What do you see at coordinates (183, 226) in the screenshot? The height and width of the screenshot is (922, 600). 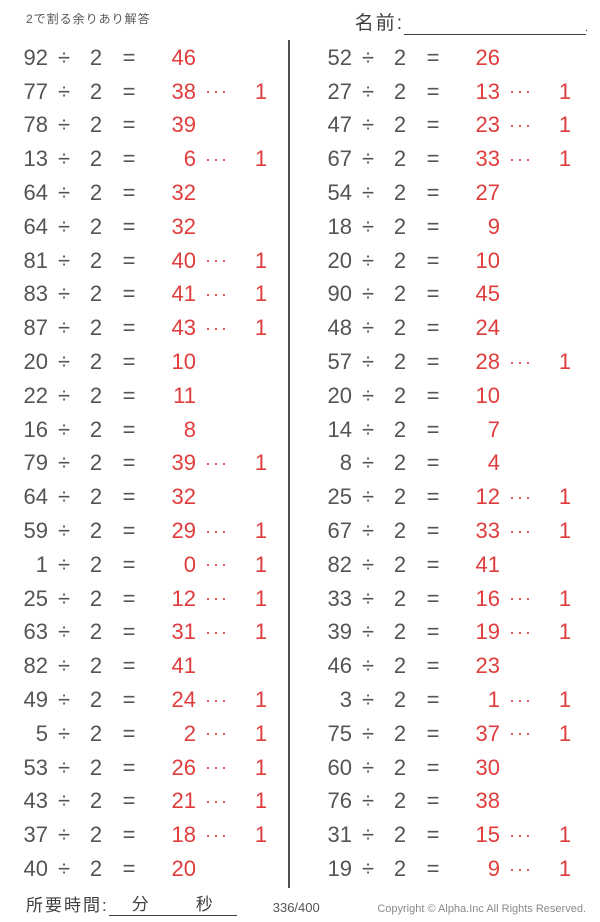 I see `quotient-answer: 32` at bounding box center [183, 226].